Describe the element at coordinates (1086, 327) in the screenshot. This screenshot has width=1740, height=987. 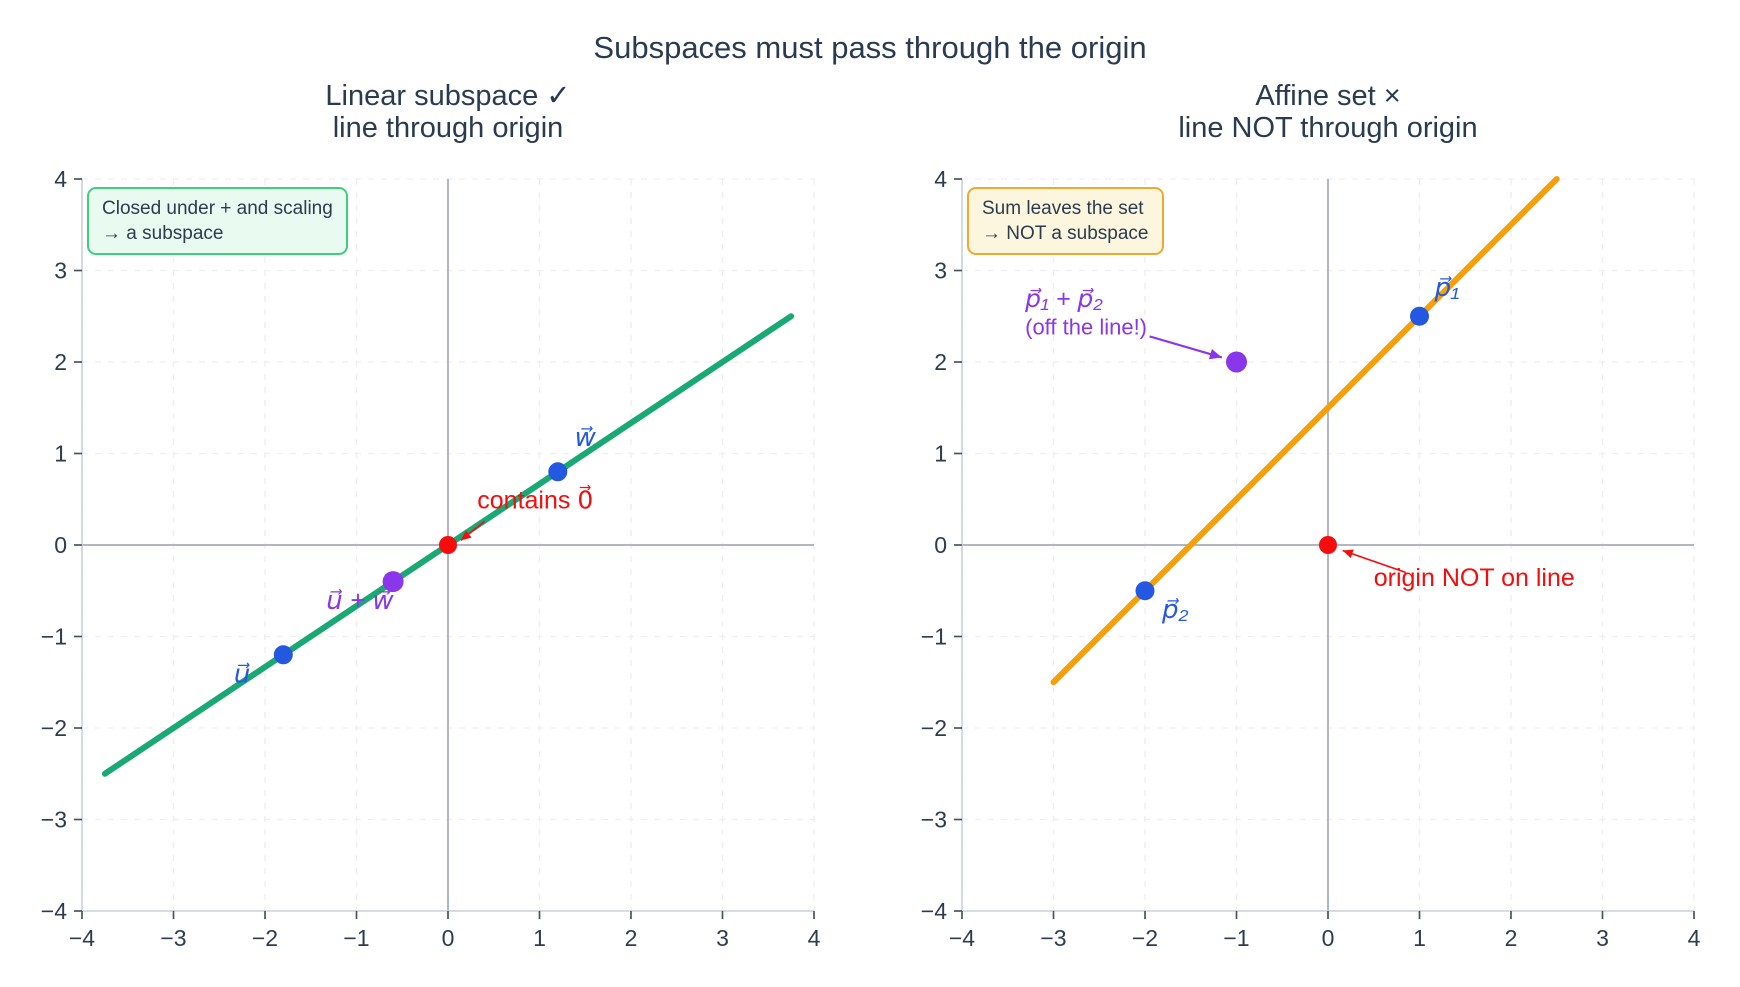
I see `label-off-the-line-label: (off the line!)` at that location.